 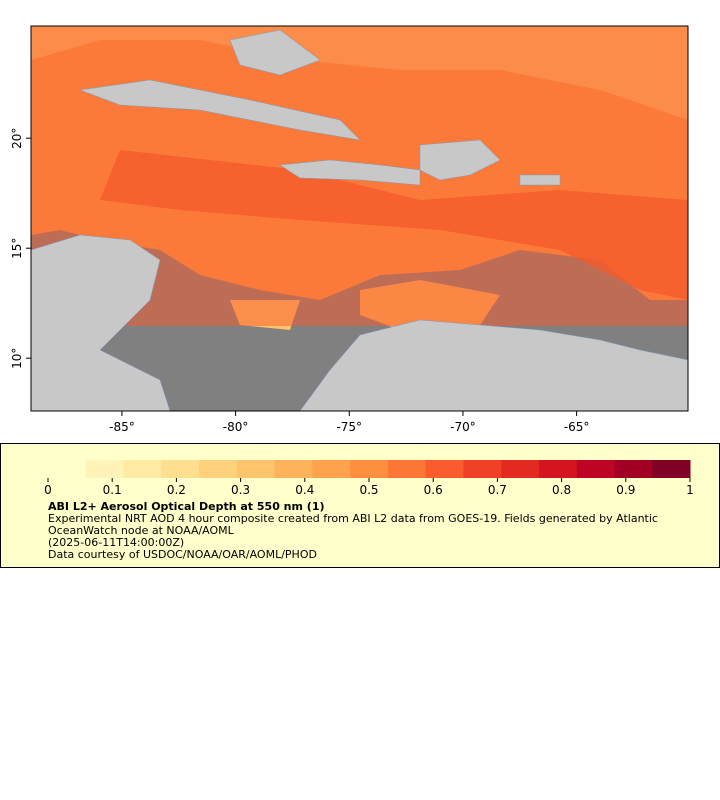 I want to click on legend-line: (2025-06-11T14:00:00Z), so click(x=116, y=542).